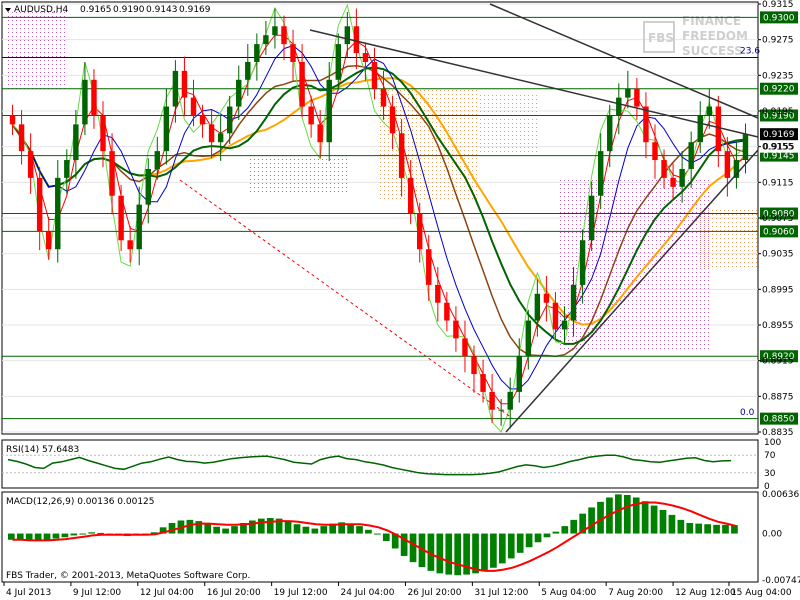  I want to click on macd-bar, so click(261, 526).